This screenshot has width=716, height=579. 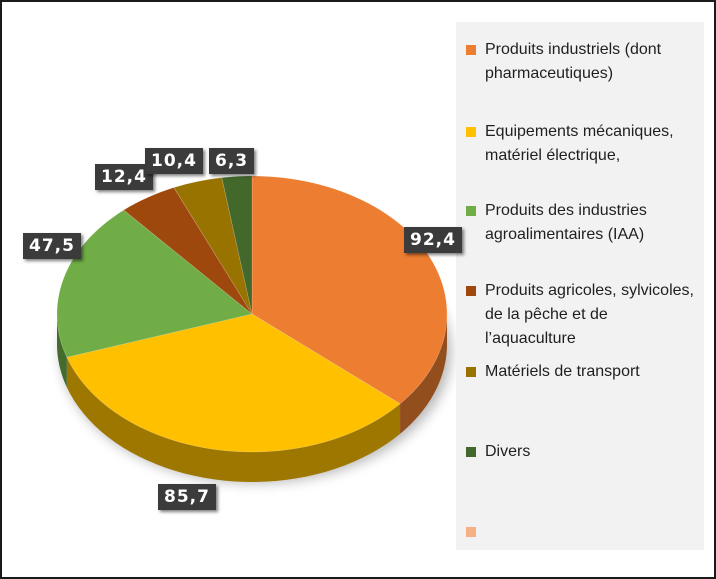 What do you see at coordinates (471, 211) in the screenshot?
I see `legend-swatch-industries-agroalimentaires` at bounding box center [471, 211].